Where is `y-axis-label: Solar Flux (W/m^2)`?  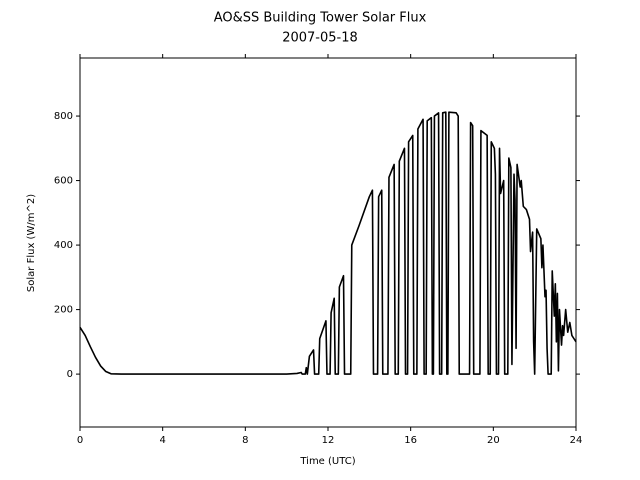 y-axis-label: Solar Flux (W/m^2) is located at coordinates (31, 243).